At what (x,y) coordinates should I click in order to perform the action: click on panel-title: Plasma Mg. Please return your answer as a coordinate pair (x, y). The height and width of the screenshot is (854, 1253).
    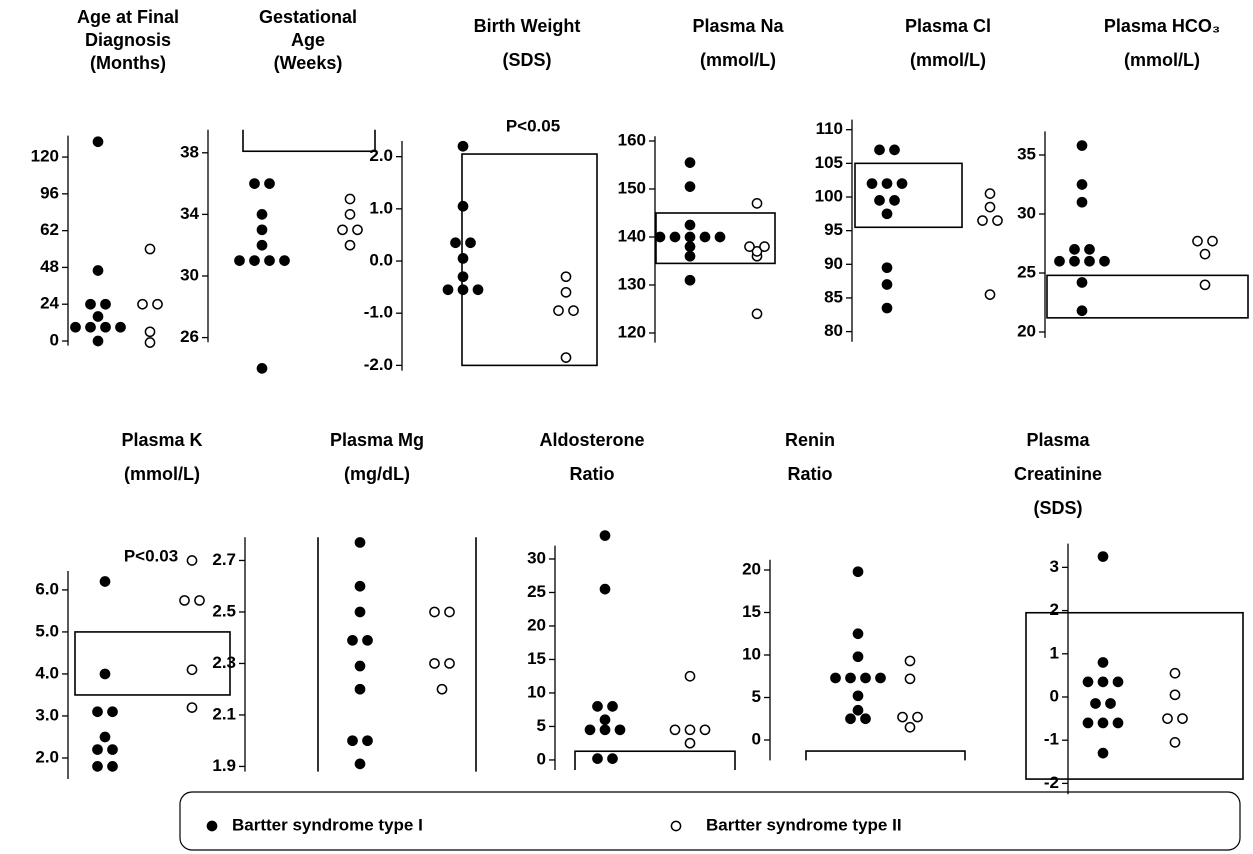
    Looking at the image, I should click on (377, 440).